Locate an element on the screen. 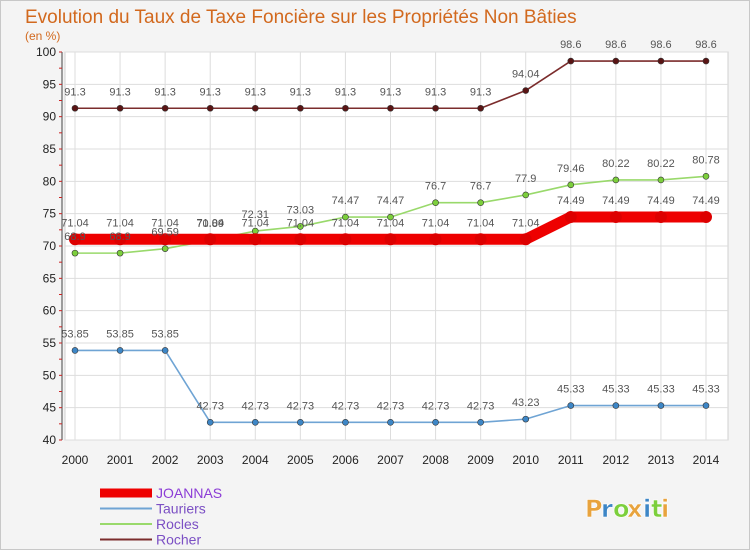  x-tick-label: 2003 is located at coordinates (210, 460).